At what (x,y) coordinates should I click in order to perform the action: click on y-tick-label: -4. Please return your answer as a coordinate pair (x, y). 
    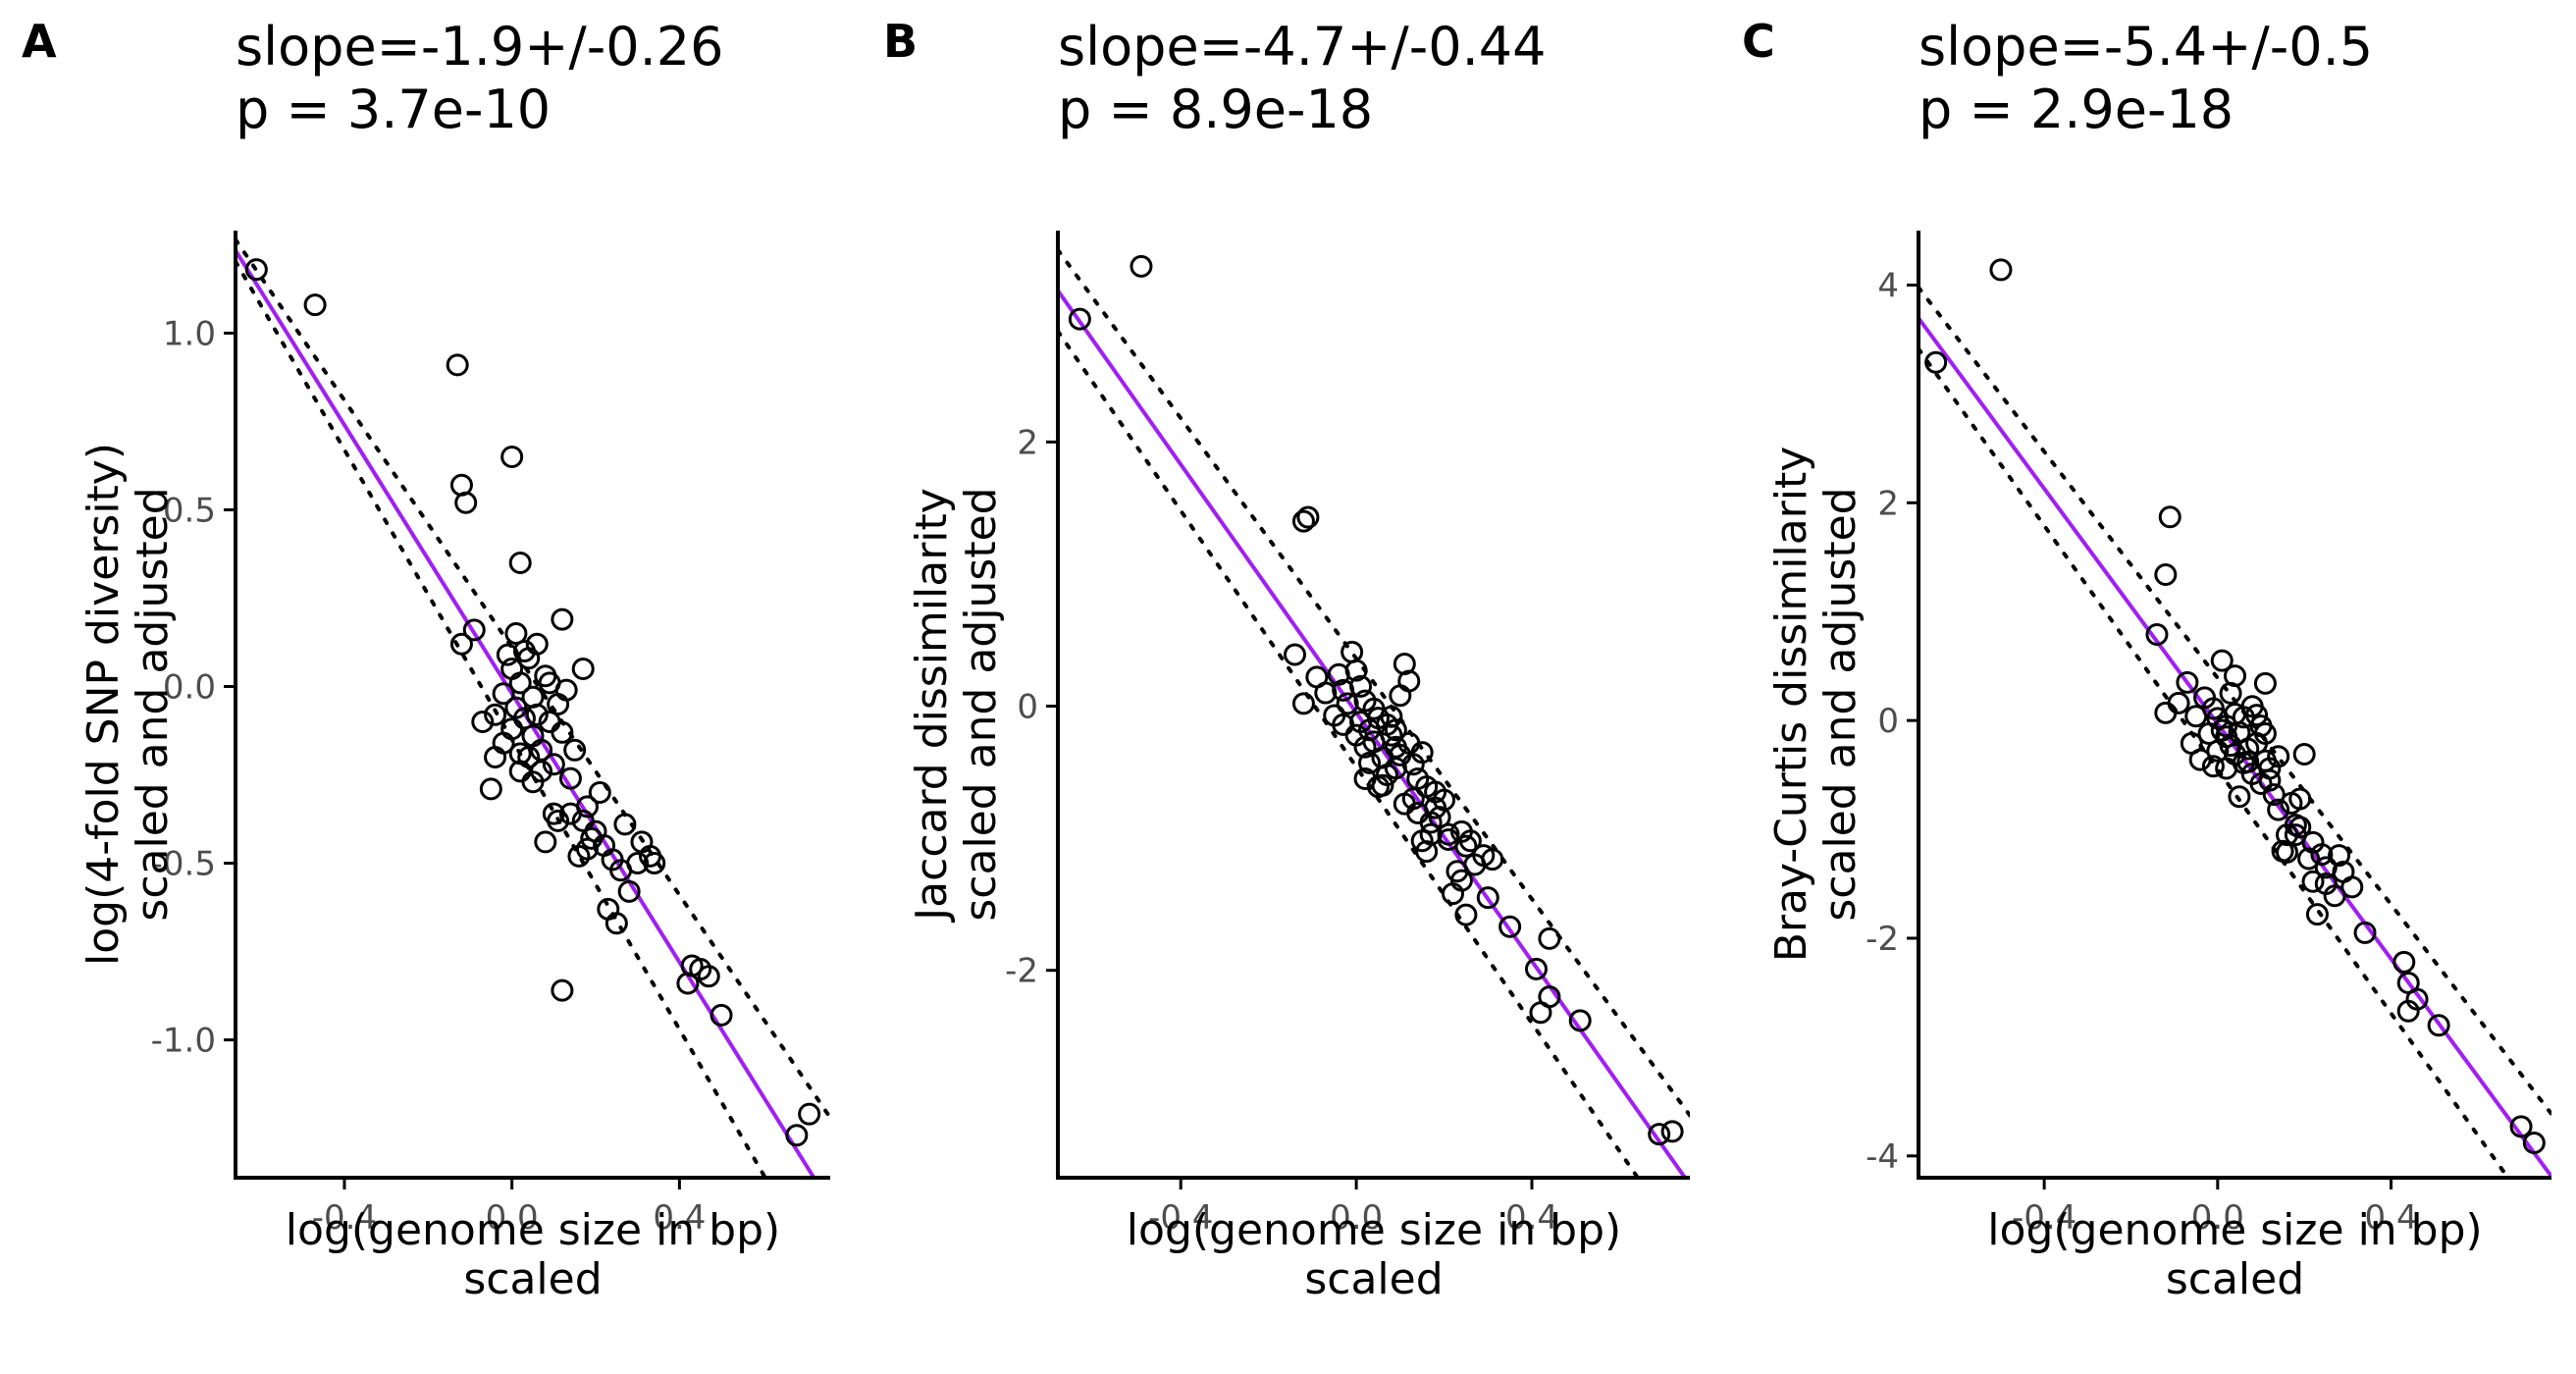
    Looking at the image, I should click on (1882, 1157).